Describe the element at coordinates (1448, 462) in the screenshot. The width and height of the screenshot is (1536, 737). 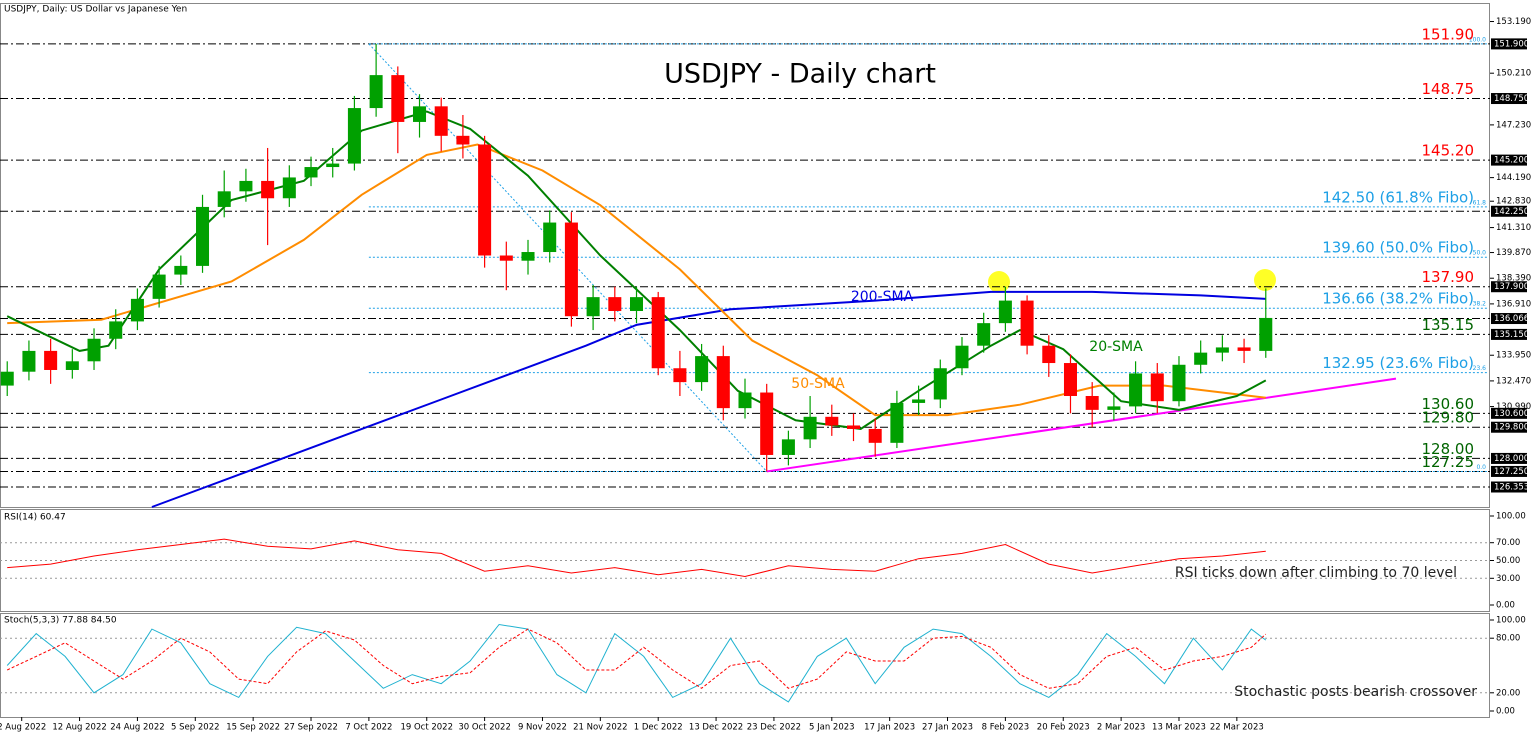
I see `level-label: 127.25` at that location.